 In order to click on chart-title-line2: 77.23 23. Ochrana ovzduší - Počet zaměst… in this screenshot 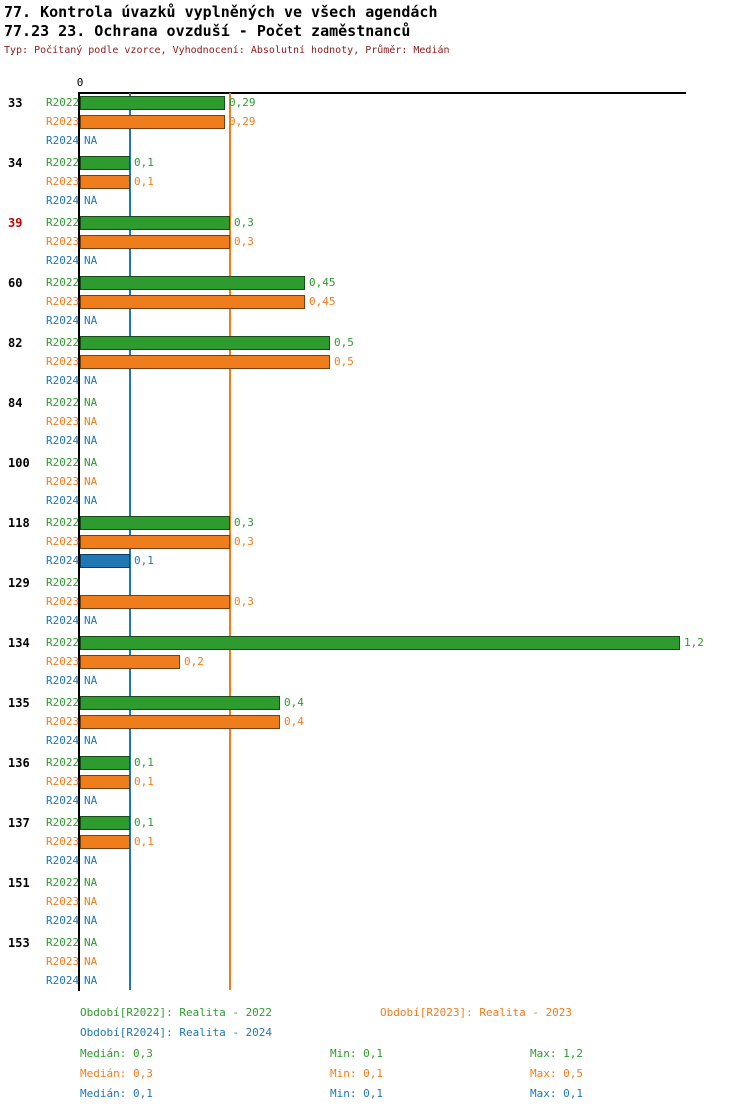, I will do `click(207, 31)`.